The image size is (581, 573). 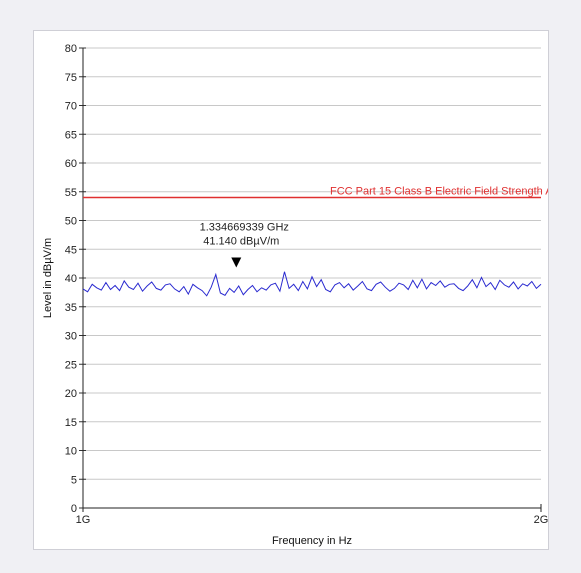 I want to click on y-tick-label: 55, so click(x=71, y=193).